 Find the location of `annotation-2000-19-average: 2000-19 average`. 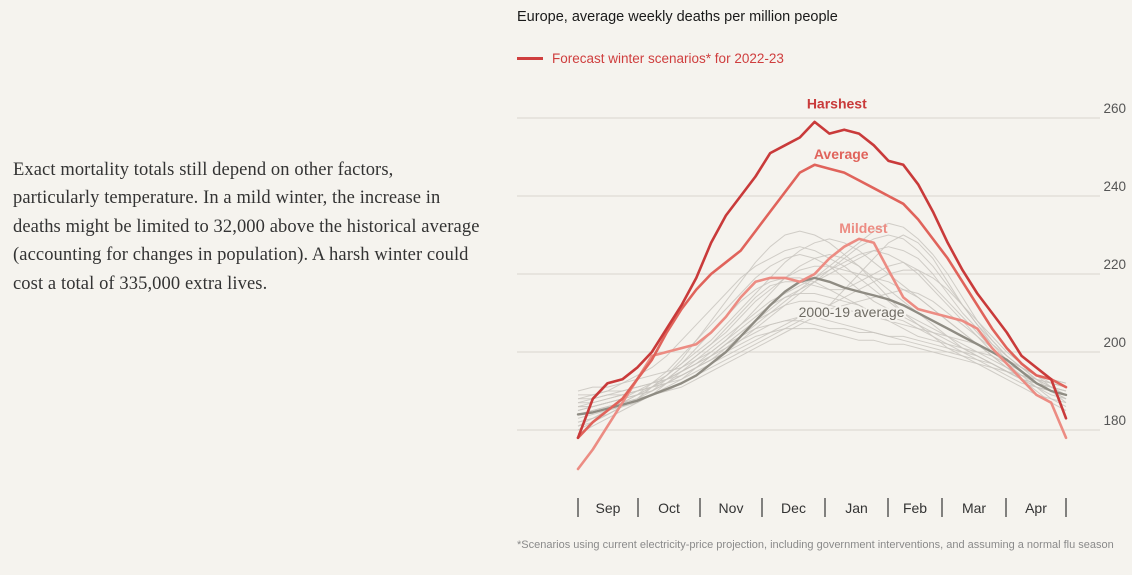

annotation-2000-19-average: 2000-19 average is located at coordinates (852, 312).